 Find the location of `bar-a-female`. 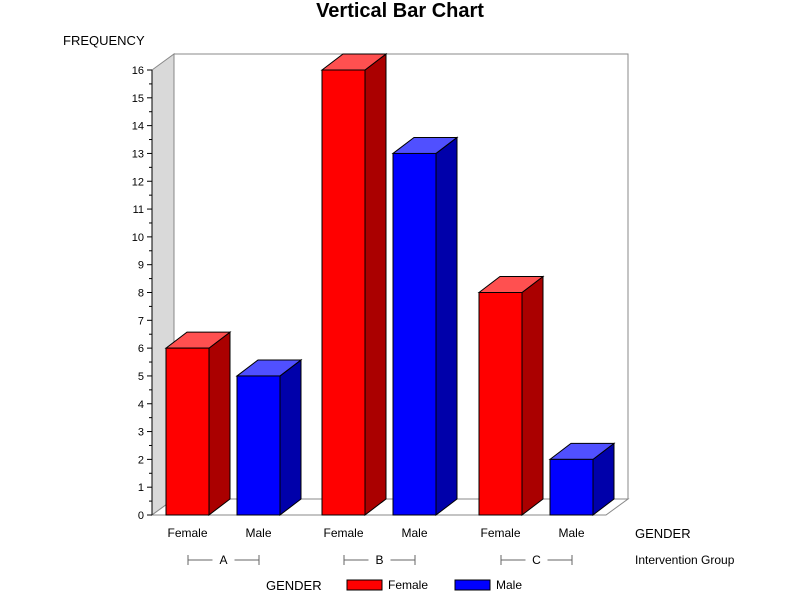

bar-a-female is located at coordinates (198, 424).